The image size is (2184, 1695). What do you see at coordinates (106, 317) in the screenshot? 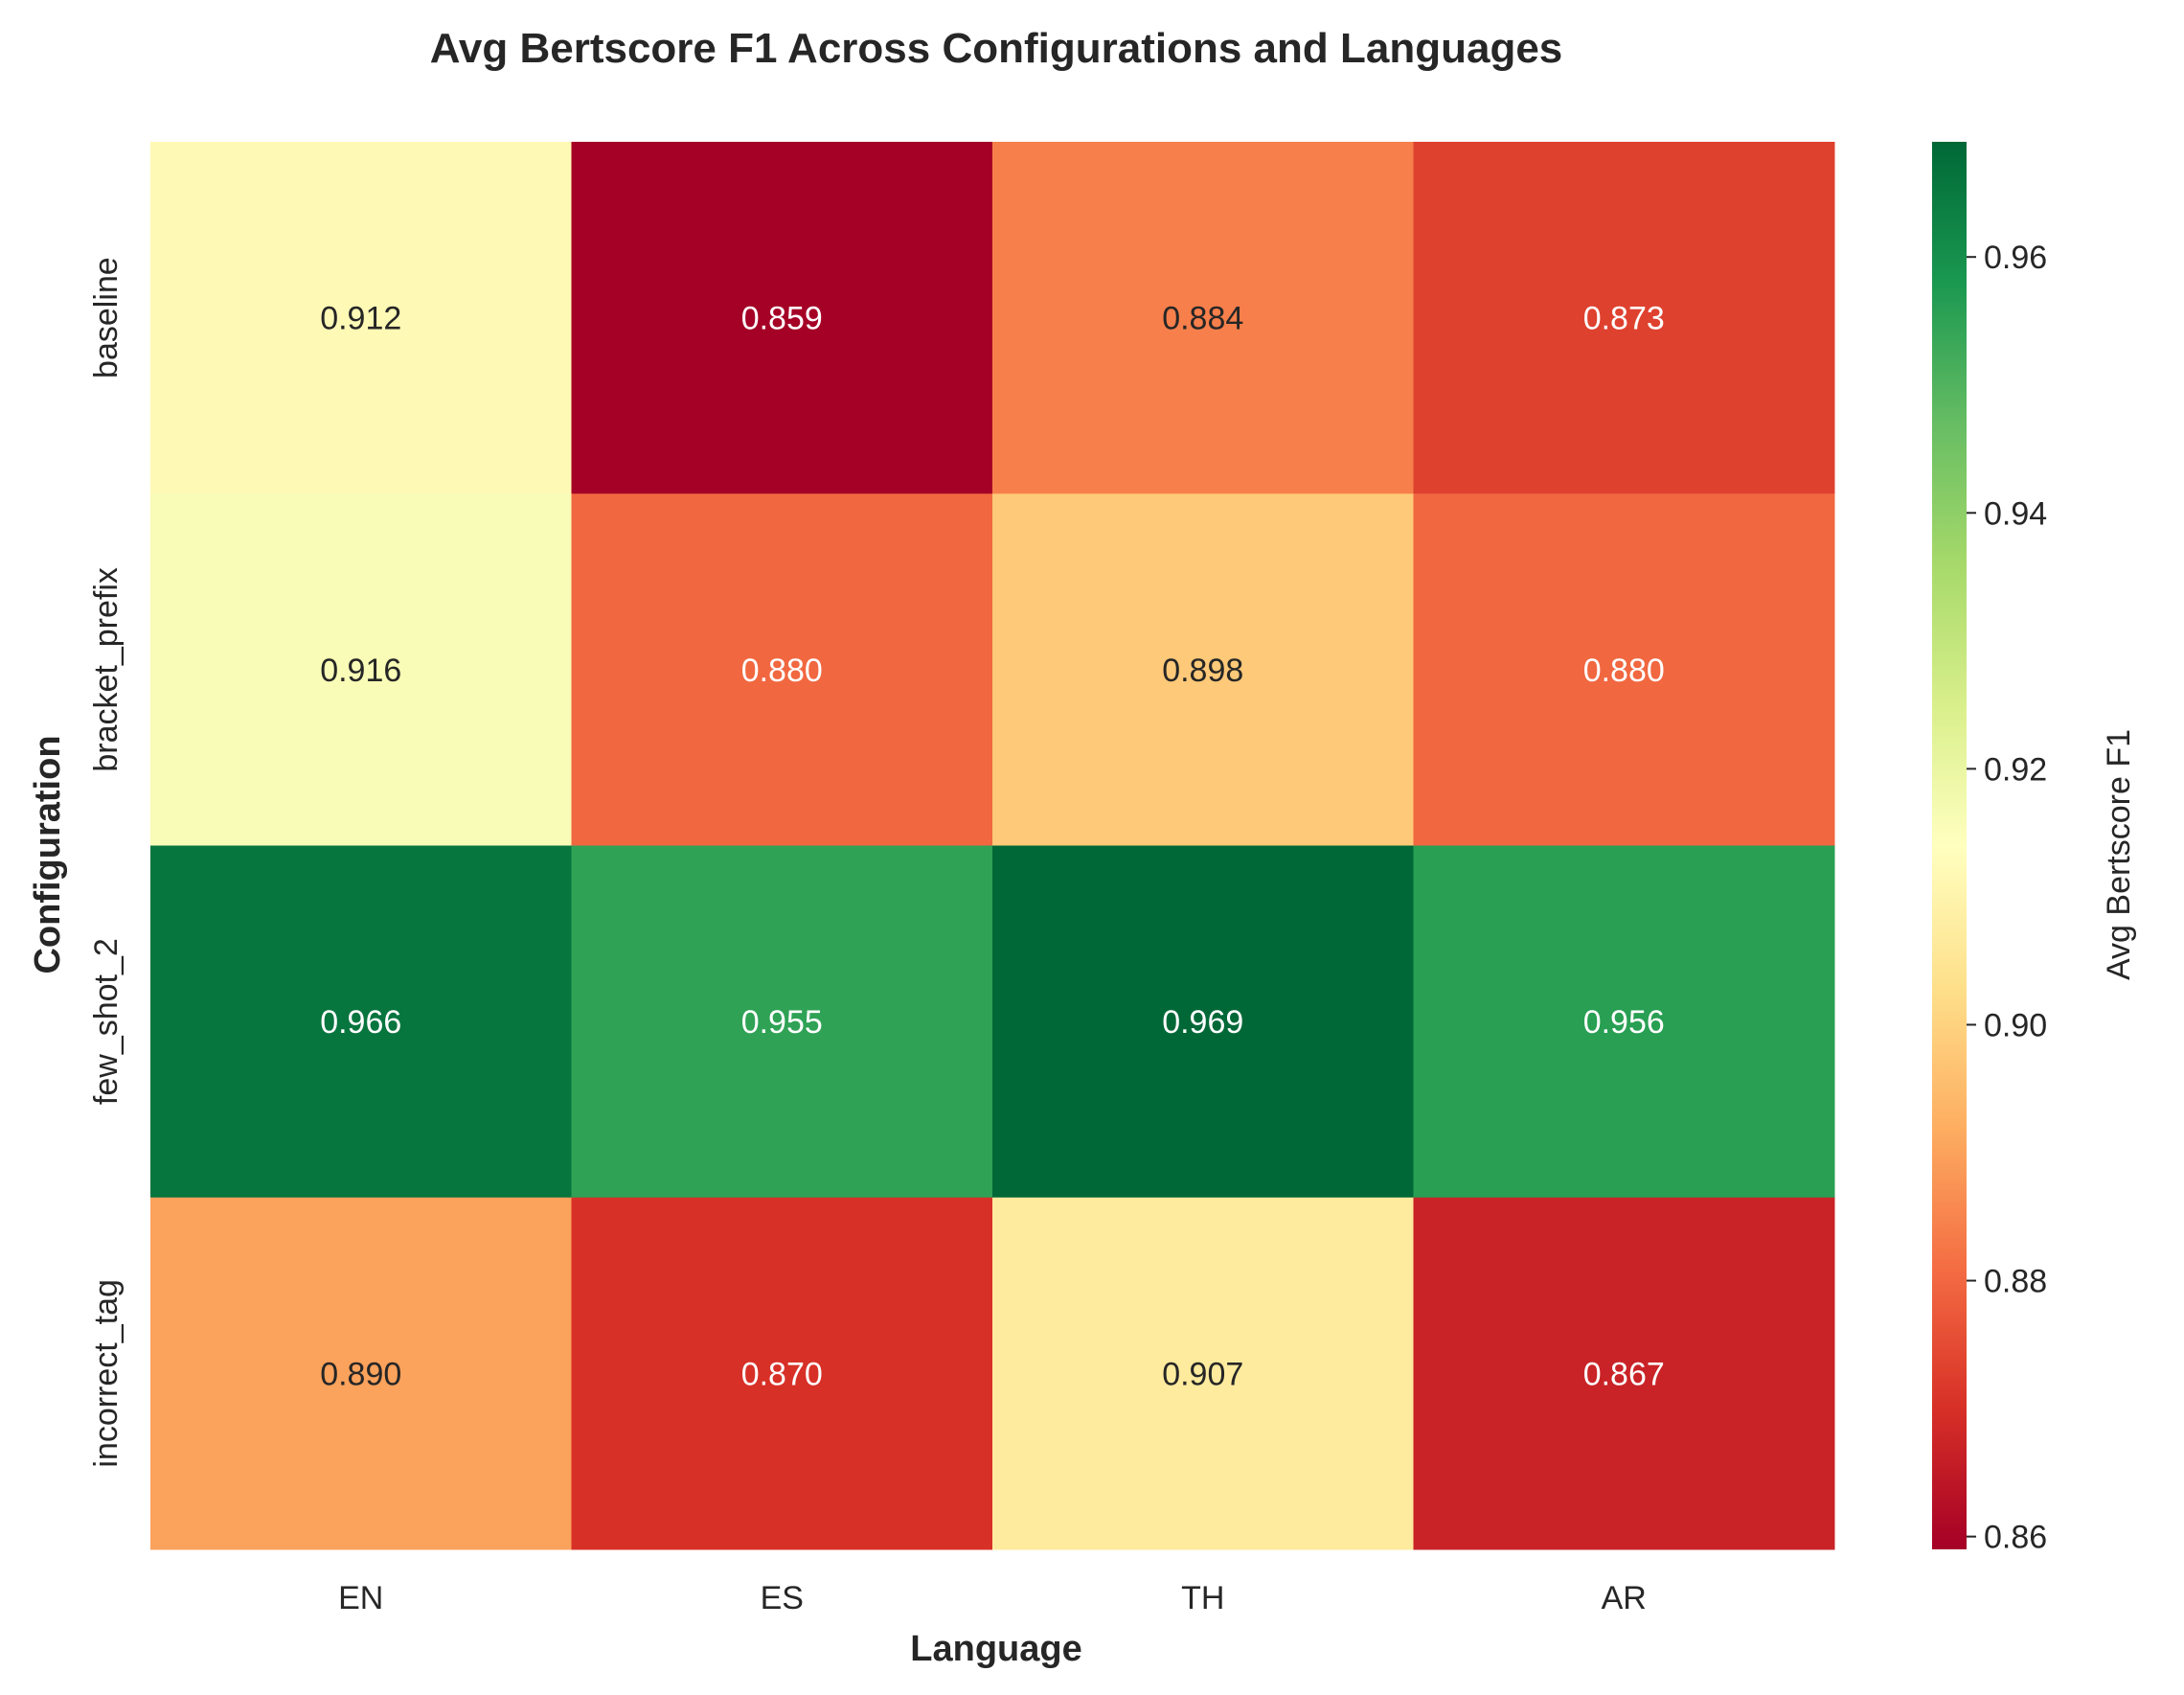
I see `y-tick-label-baseline: baseline` at bounding box center [106, 317].